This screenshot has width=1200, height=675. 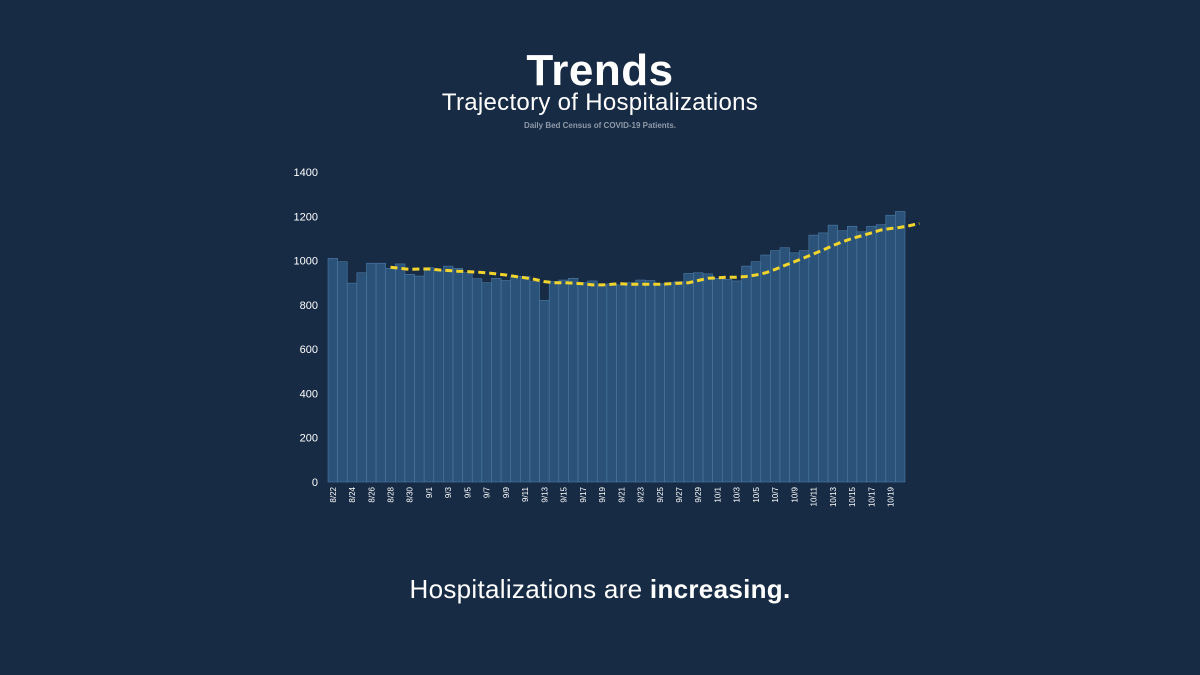 What do you see at coordinates (871, 496) in the screenshot?
I see `x-tick-label: 10/17` at bounding box center [871, 496].